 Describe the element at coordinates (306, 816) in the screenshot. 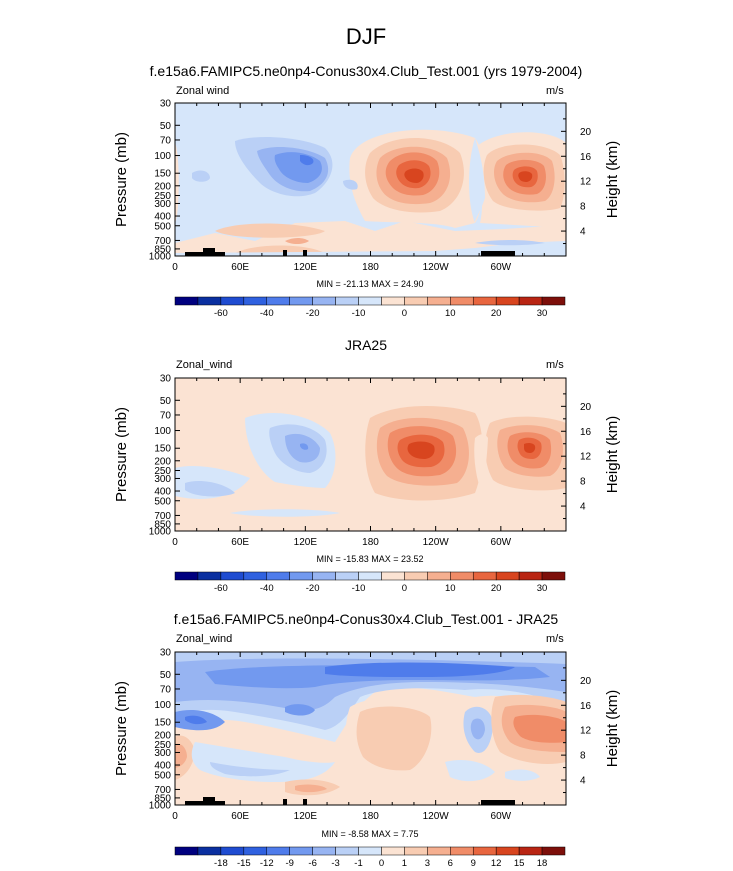

I see `x-tick-label: 120E` at that location.